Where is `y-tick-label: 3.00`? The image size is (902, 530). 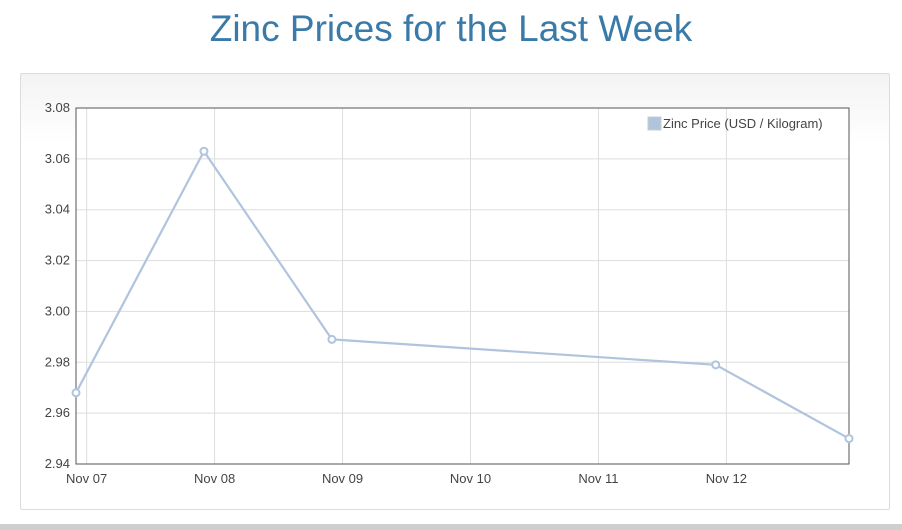 y-tick-label: 3.00 is located at coordinates (57, 310).